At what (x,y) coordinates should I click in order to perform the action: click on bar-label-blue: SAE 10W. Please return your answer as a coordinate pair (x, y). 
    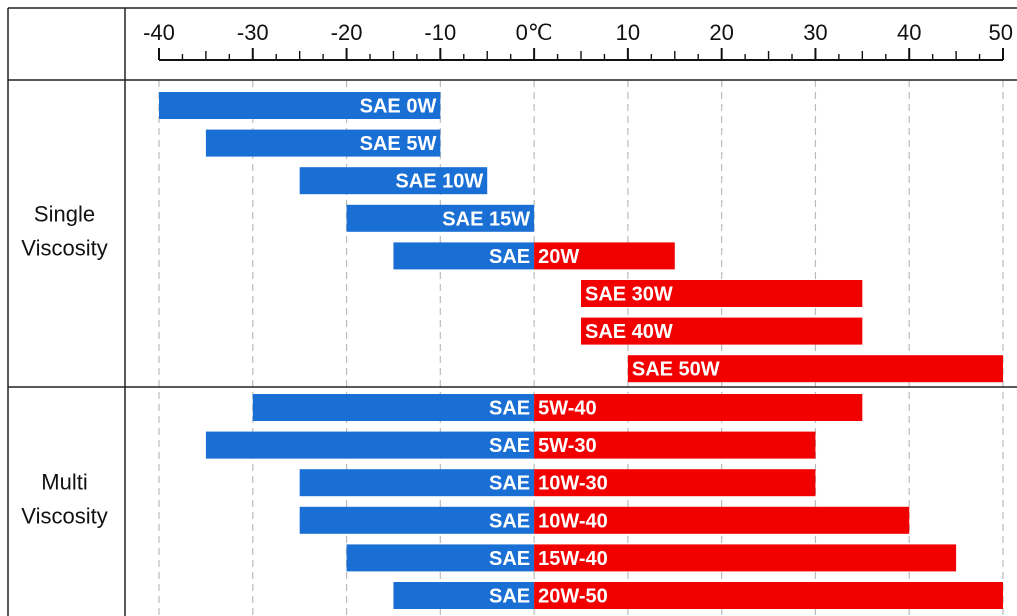
    Looking at the image, I should click on (439, 182).